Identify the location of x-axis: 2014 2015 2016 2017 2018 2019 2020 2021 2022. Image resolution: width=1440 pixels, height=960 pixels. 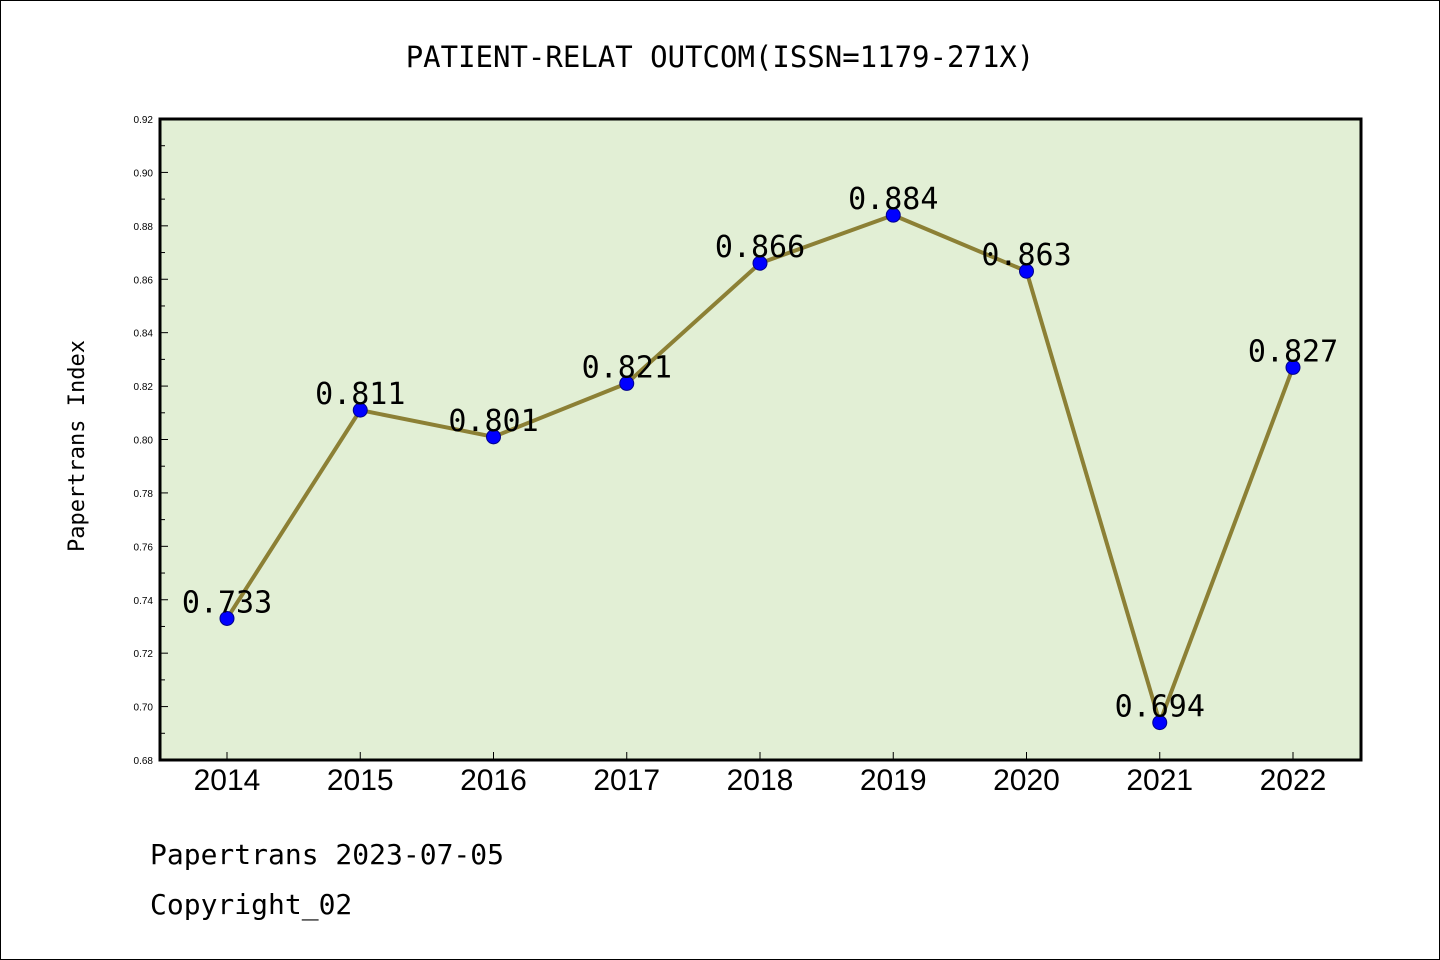
(760, 774).